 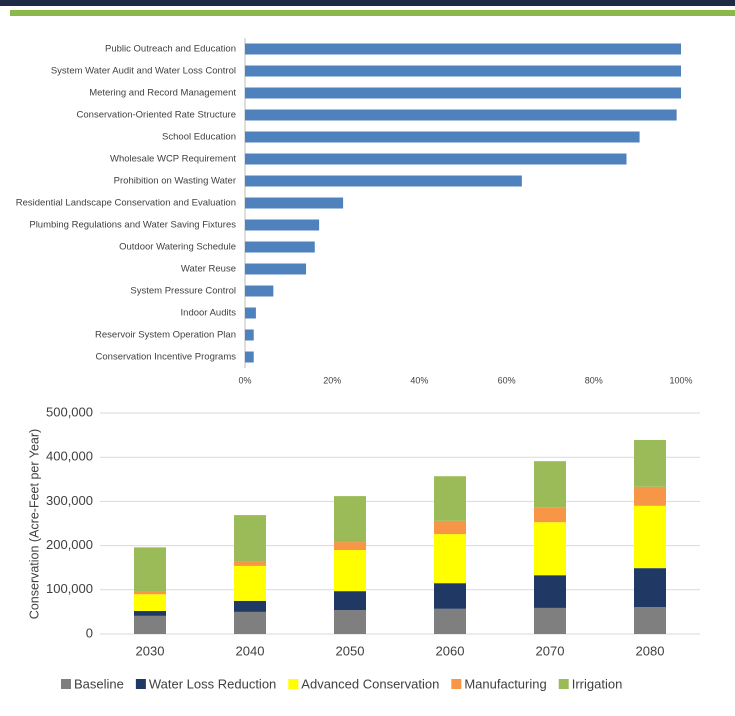 What do you see at coordinates (208, 269) in the screenshot?
I see `y-tick-label: Water Reuse` at bounding box center [208, 269].